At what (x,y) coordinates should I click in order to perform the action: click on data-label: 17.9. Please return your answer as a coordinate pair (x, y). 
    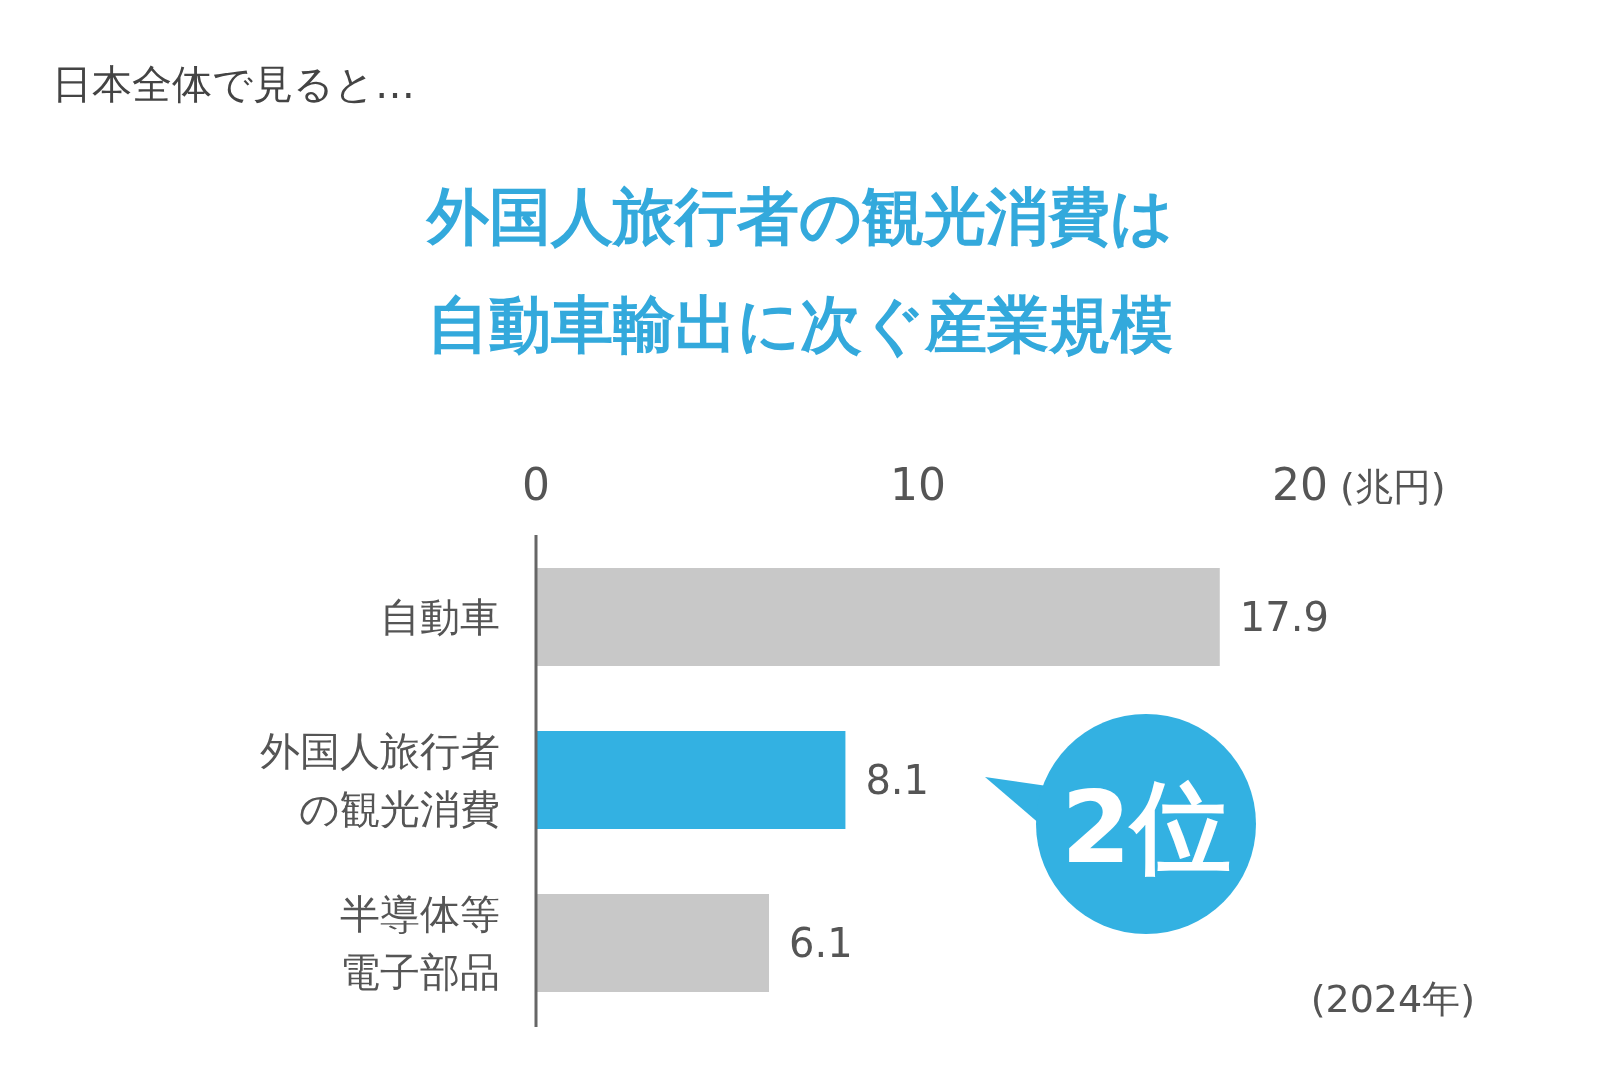
    Looking at the image, I should click on (1284, 617).